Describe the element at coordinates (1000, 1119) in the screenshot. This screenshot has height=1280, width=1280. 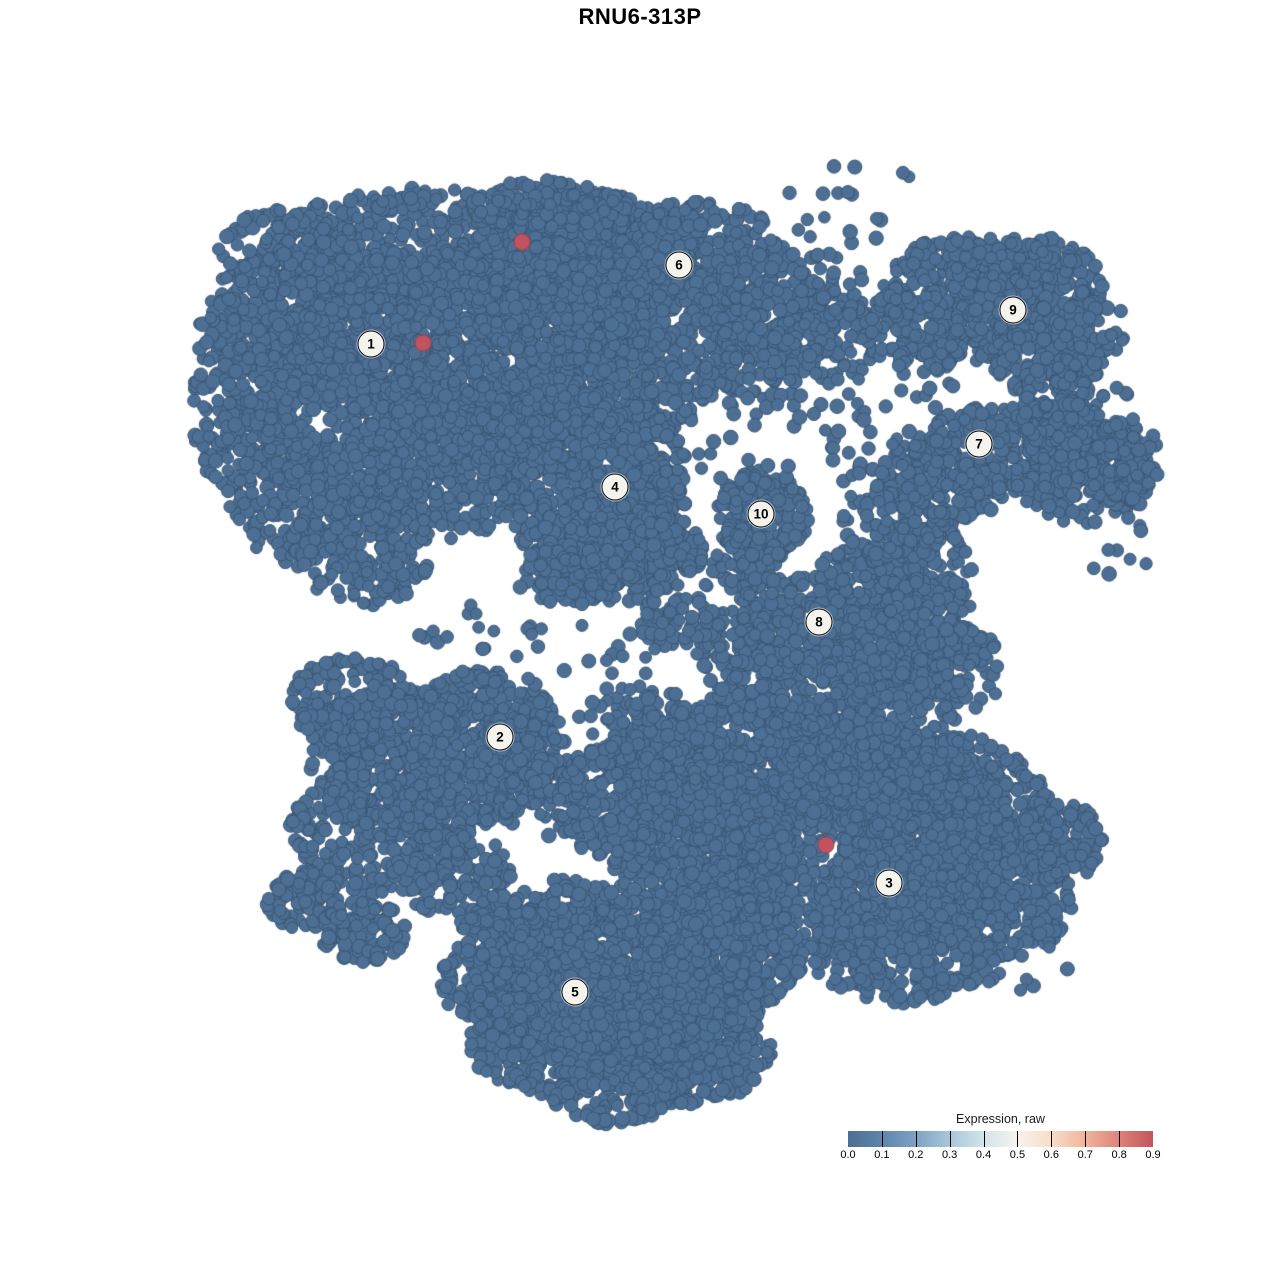
I see `legend-title: Expression, raw` at that location.